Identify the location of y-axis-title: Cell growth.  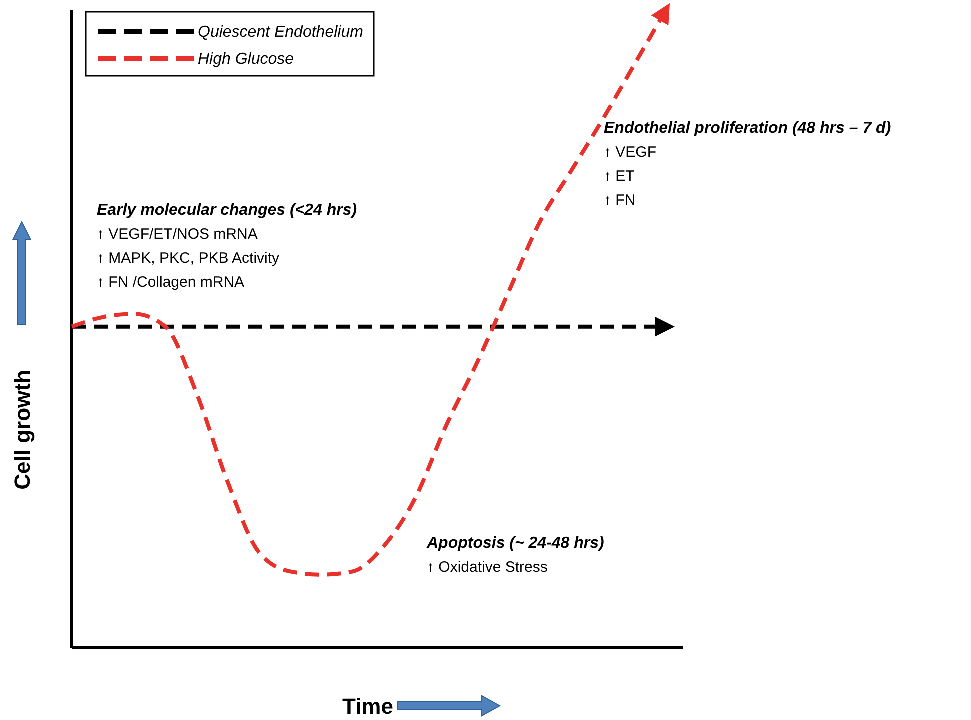
(22, 430).